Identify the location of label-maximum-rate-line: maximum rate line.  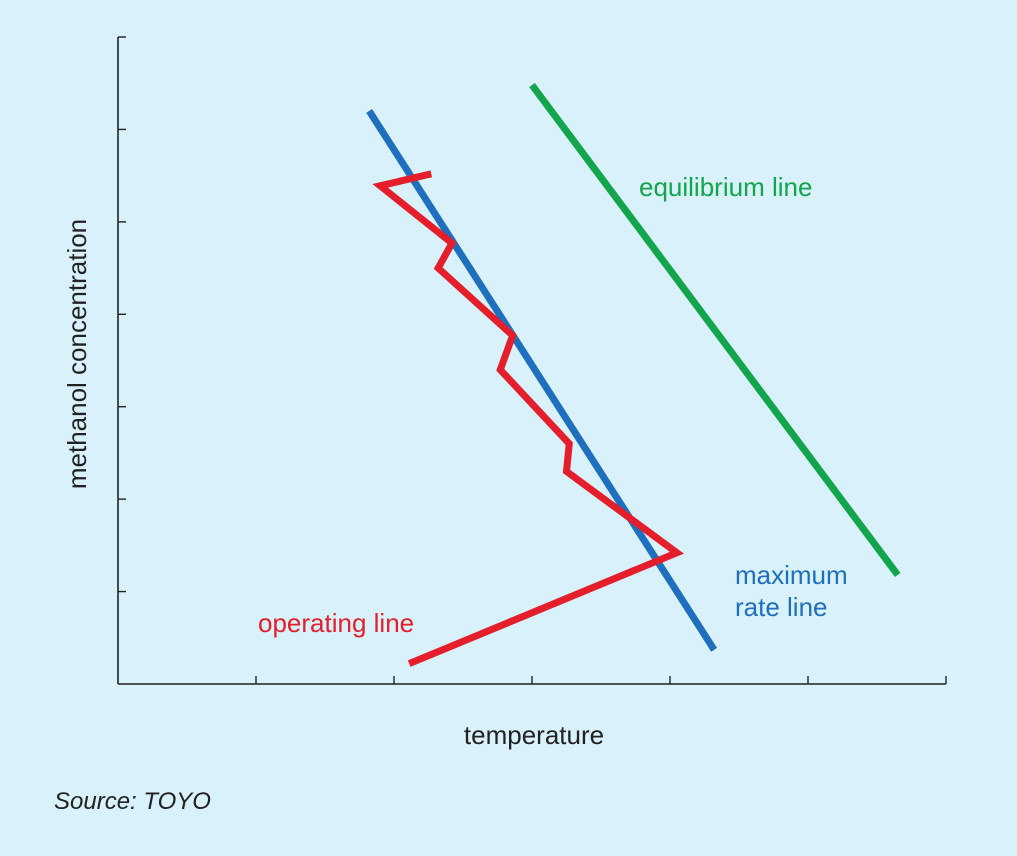
(791, 591).